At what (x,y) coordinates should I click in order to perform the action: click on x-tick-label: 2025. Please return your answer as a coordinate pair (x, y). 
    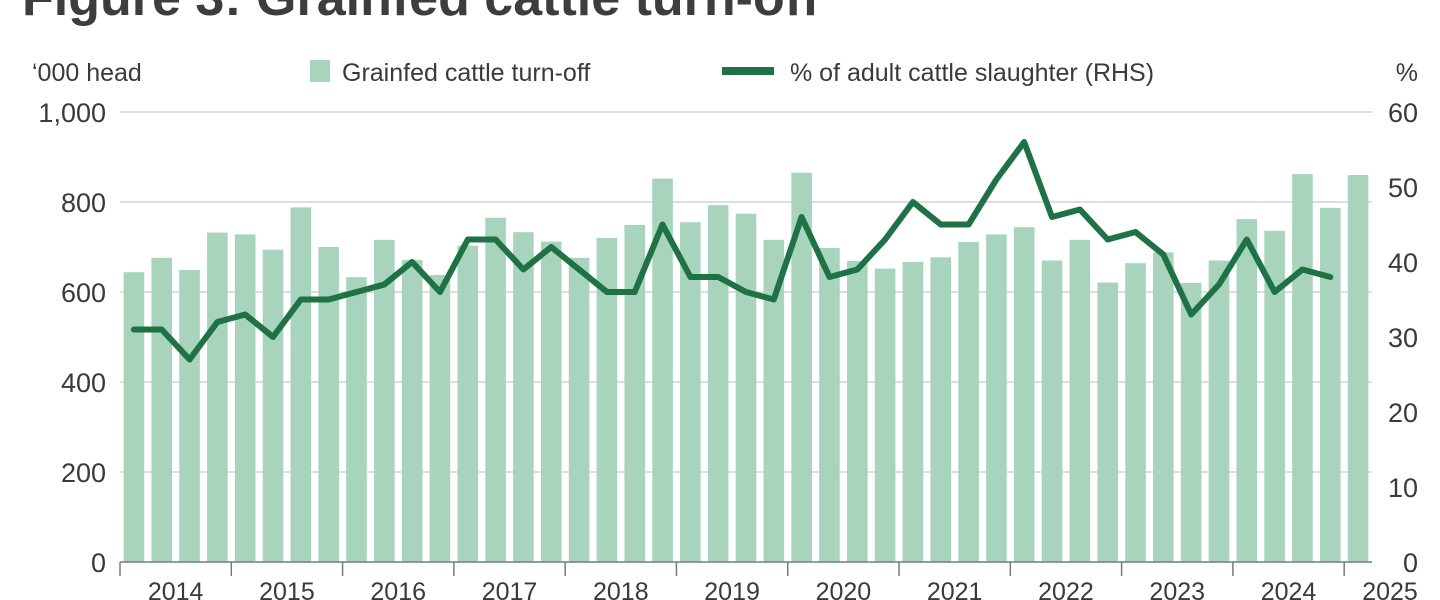
    Looking at the image, I should click on (1390, 589).